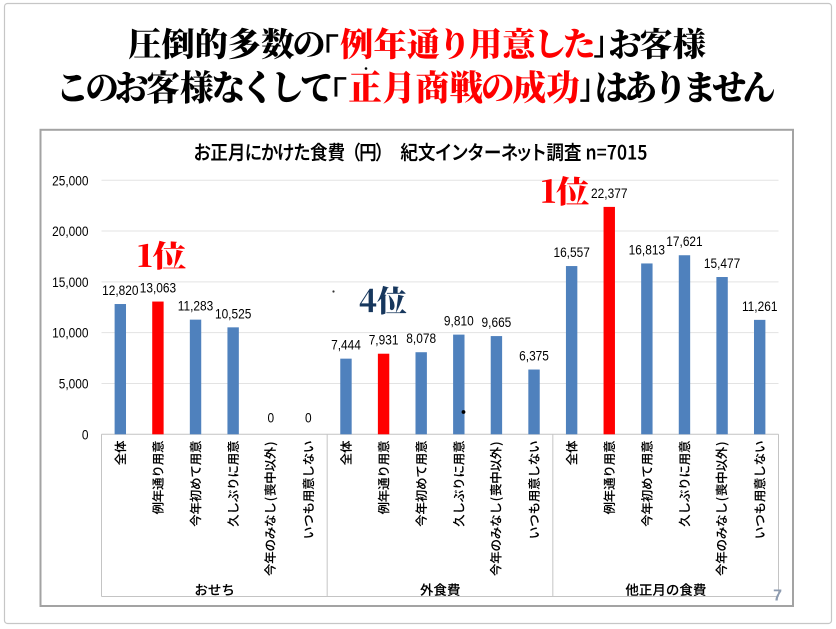 This screenshot has width=836, height=629. I want to click on svg-text: 10,525, so click(233, 313).